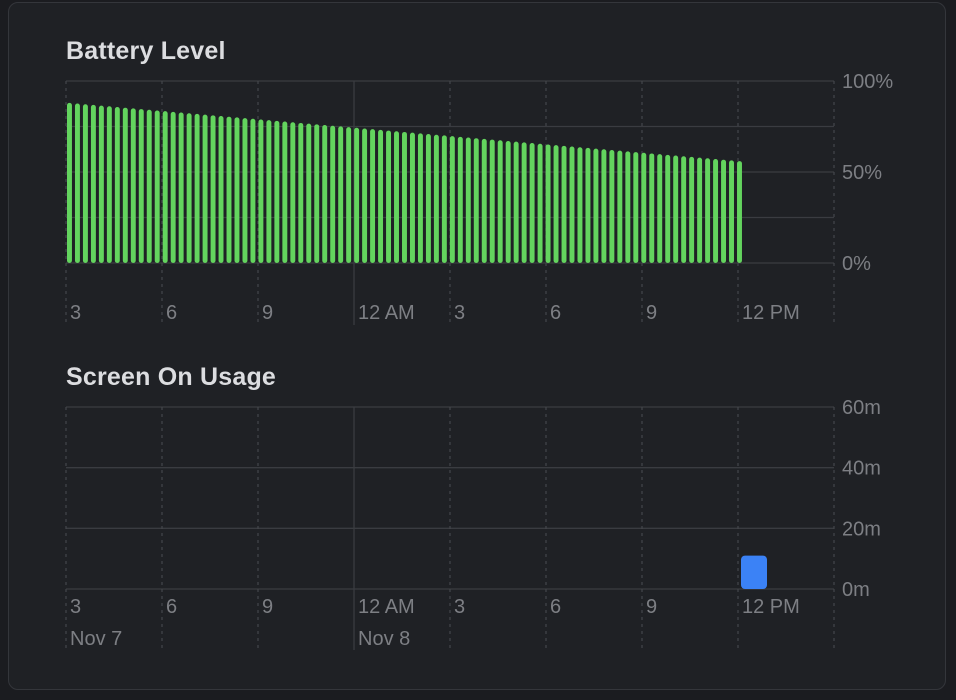 This screenshot has height=700, width=956. I want to click on y-tick-label: 20m, so click(861, 529).